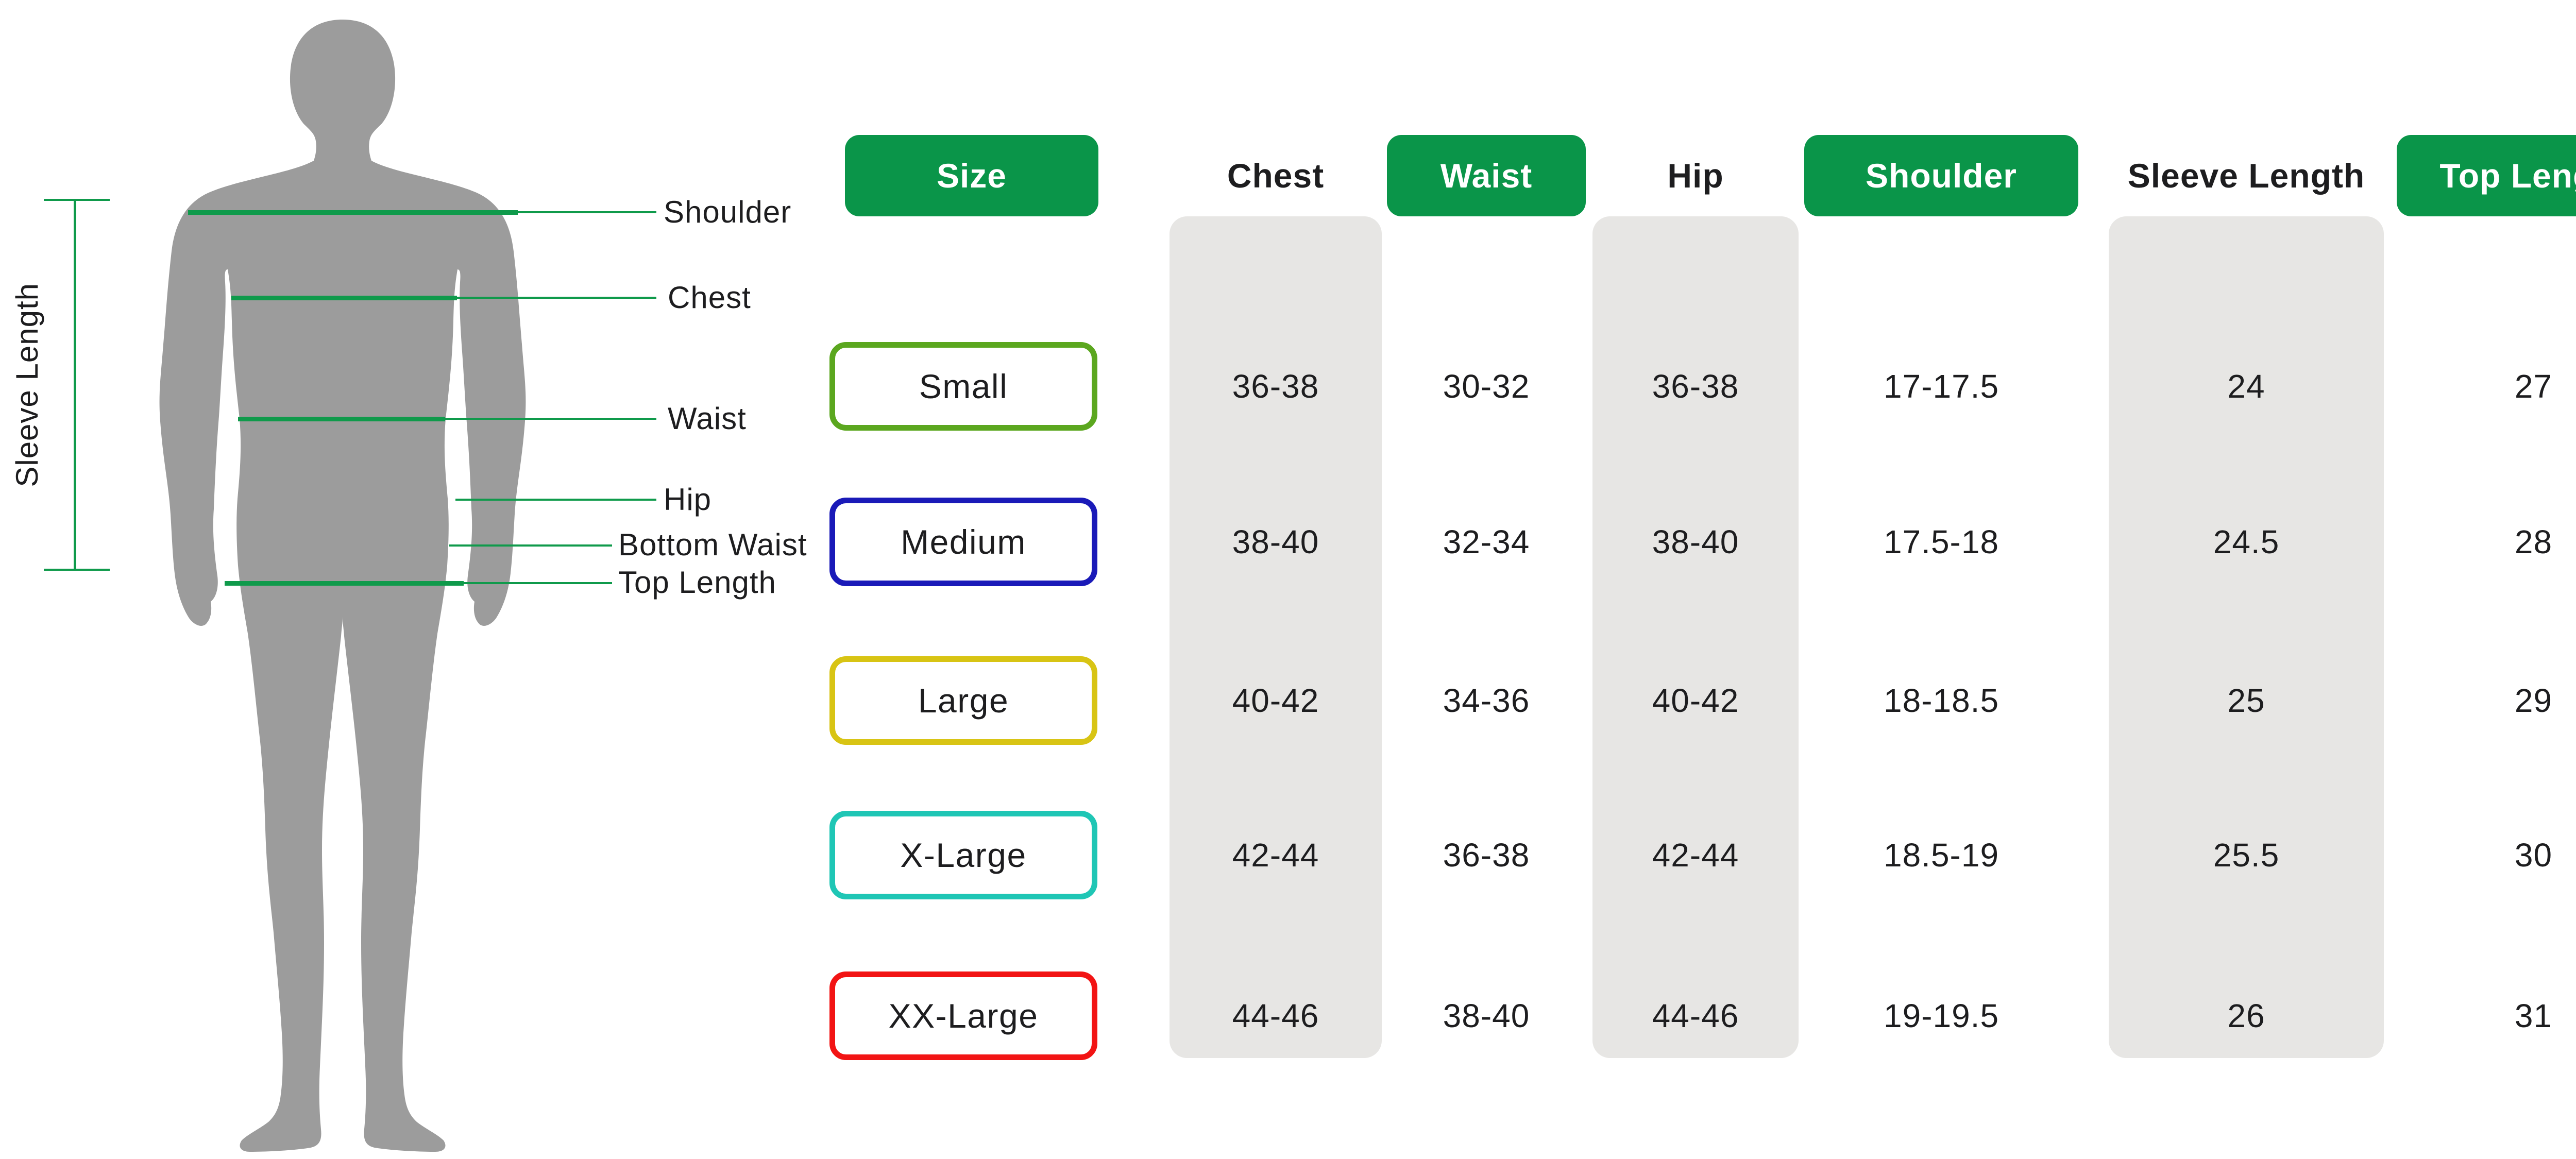 The image size is (2576, 1159). What do you see at coordinates (2486, 579) in the screenshot?
I see `column-top-length: Top Length 27 28 29 30 31` at bounding box center [2486, 579].